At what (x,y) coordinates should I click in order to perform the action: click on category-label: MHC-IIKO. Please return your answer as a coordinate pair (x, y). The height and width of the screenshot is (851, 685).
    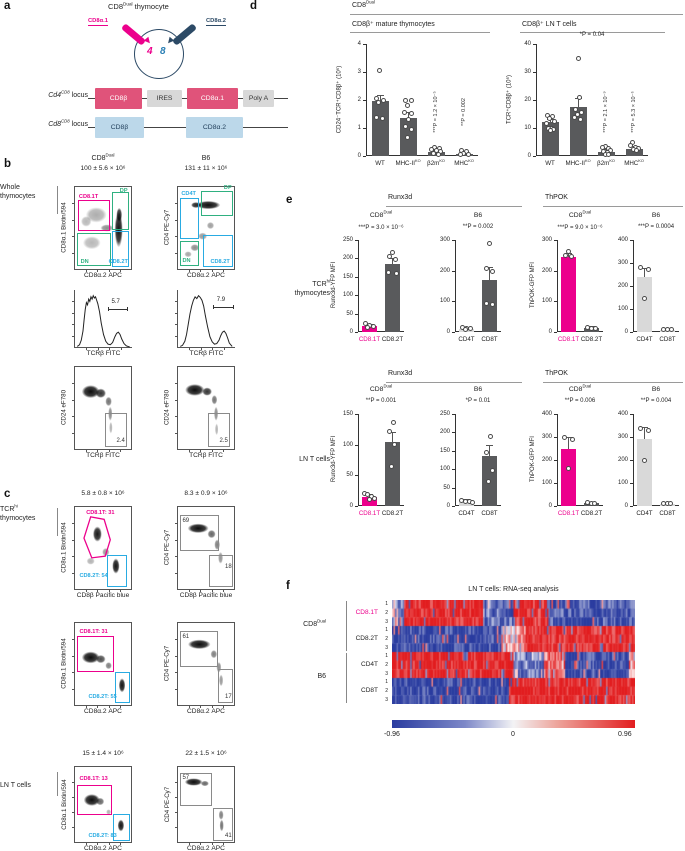
    Looking at the image, I should click on (578, 162).